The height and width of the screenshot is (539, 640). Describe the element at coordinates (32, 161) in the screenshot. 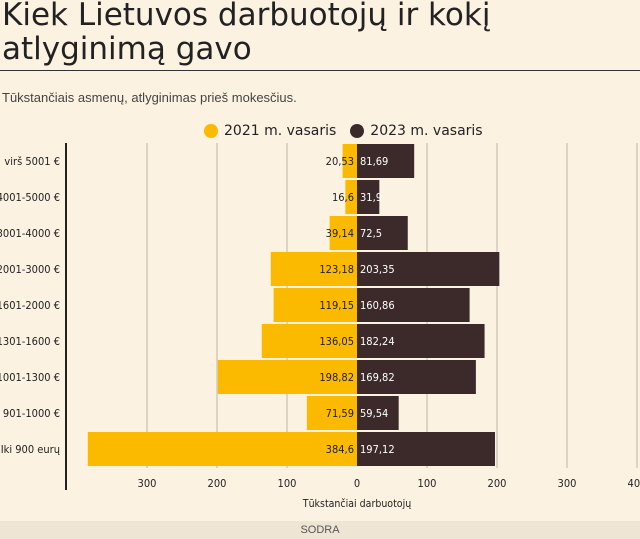

I see `category-label: virš 5001 €` at that location.